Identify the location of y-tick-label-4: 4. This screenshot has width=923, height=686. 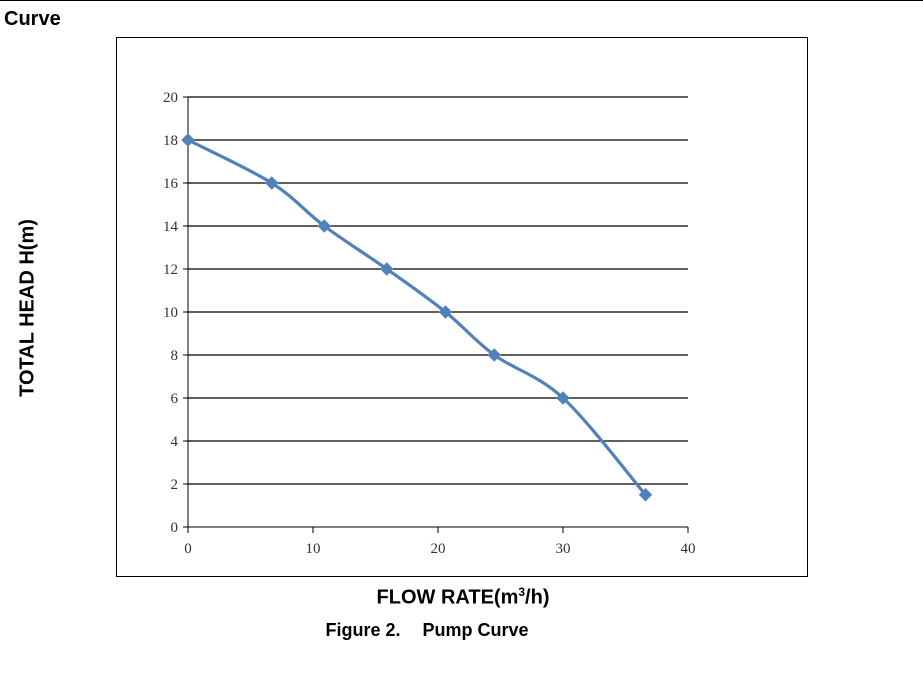
(175, 442).